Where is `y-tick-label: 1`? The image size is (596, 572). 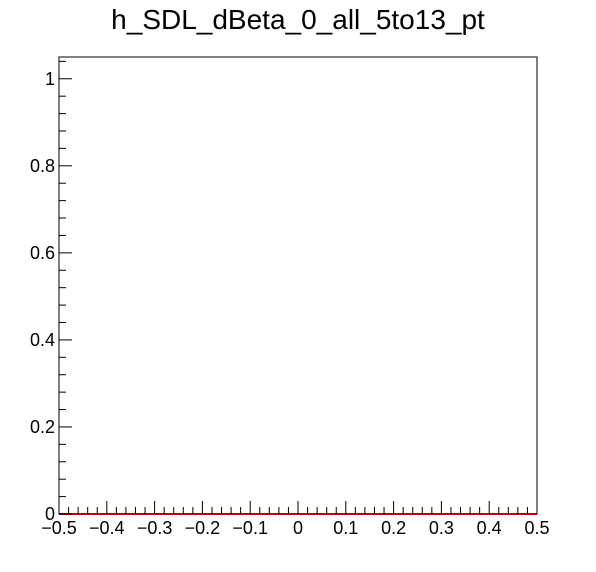 y-tick-label: 1 is located at coordinates (50, 79).